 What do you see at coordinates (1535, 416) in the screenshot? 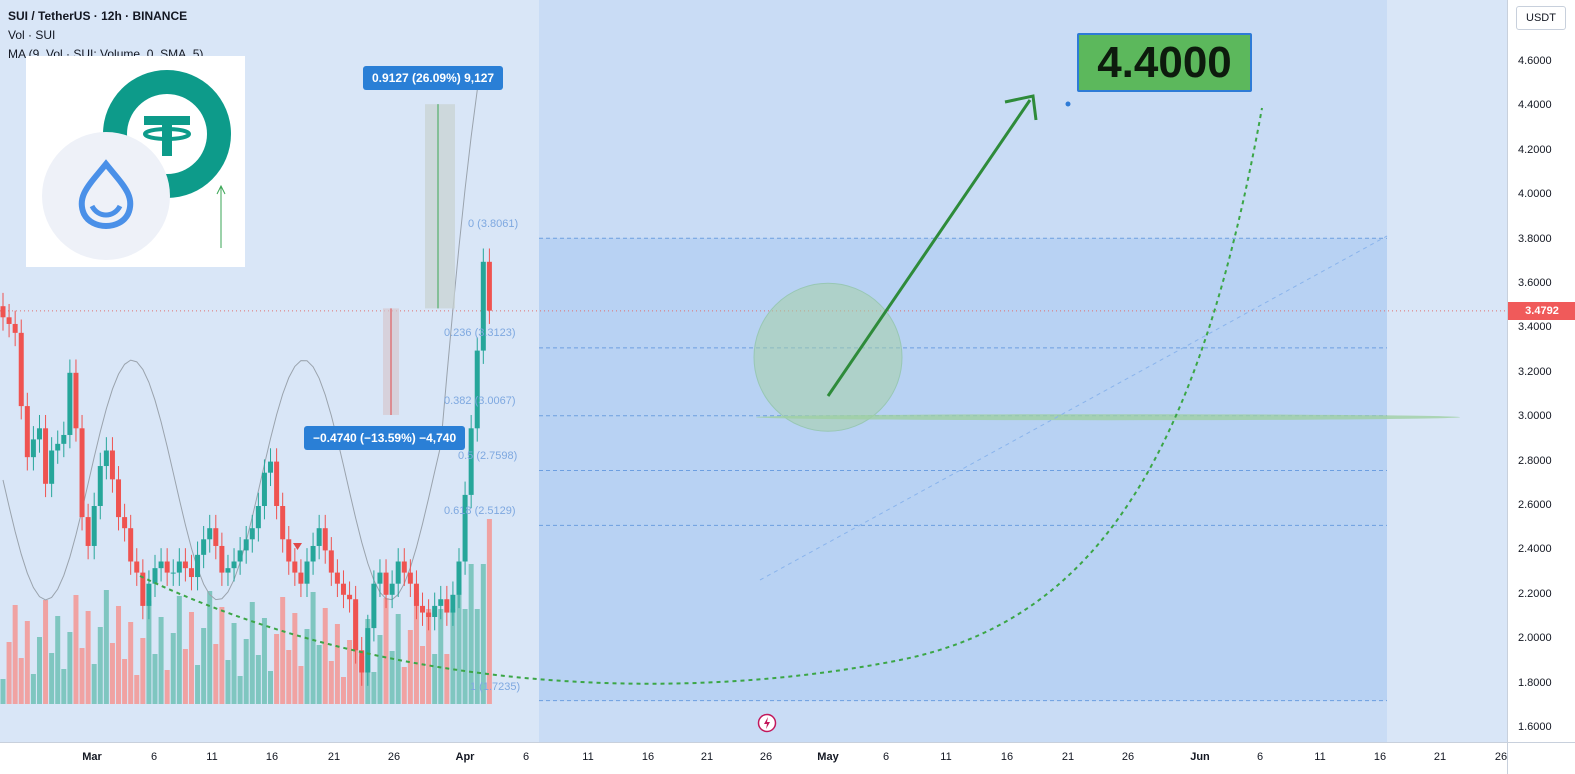
I see `price-tick: 3.0000` at bounding box center [1535, 416].